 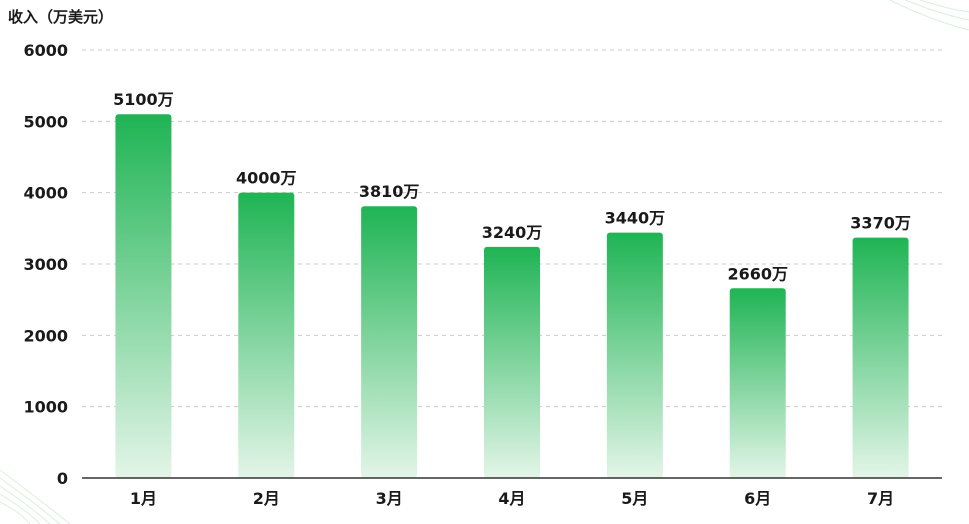 What do you see at coordinates (60, 17) in the screenshot?
I see `y-axis-title: 收入（万美元）` at bounding box center [60, 17].